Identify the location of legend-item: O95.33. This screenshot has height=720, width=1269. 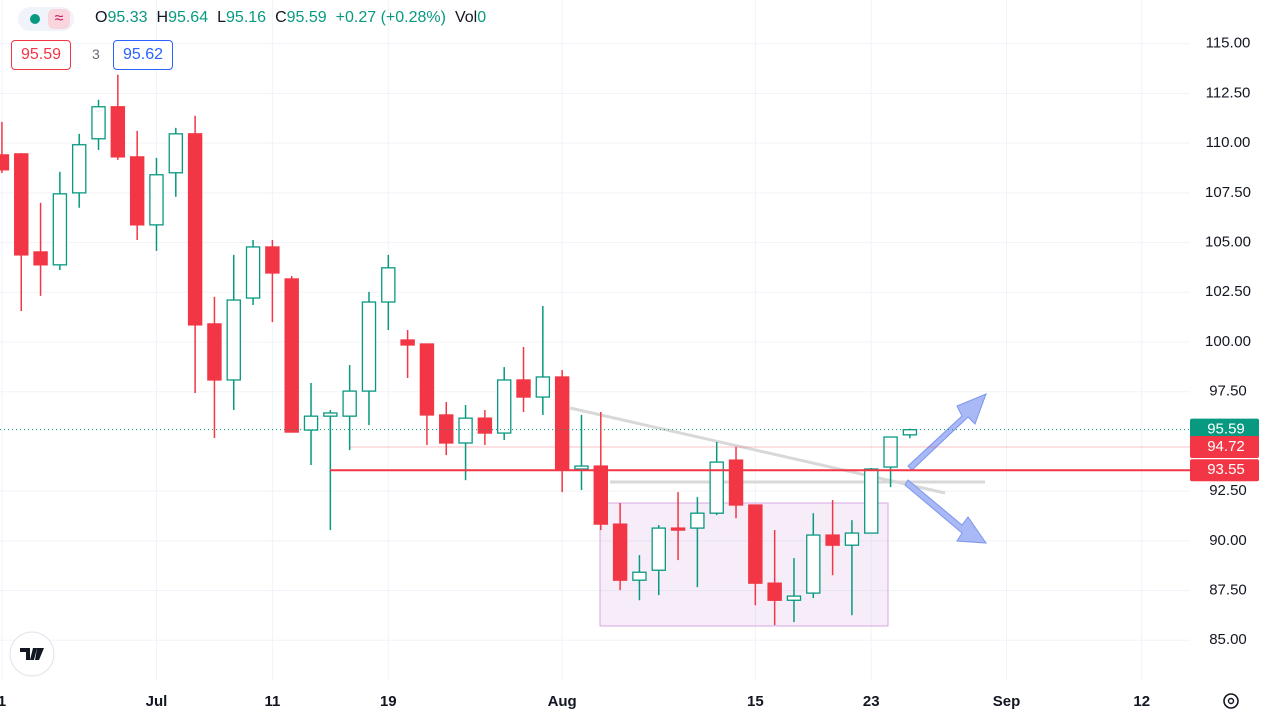
(121, 18).